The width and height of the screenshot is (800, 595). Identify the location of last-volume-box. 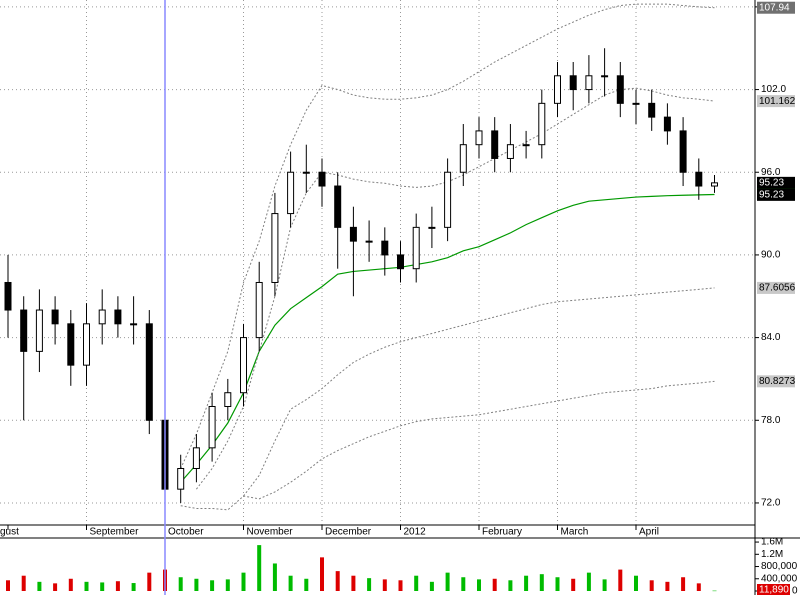
(773, 589).